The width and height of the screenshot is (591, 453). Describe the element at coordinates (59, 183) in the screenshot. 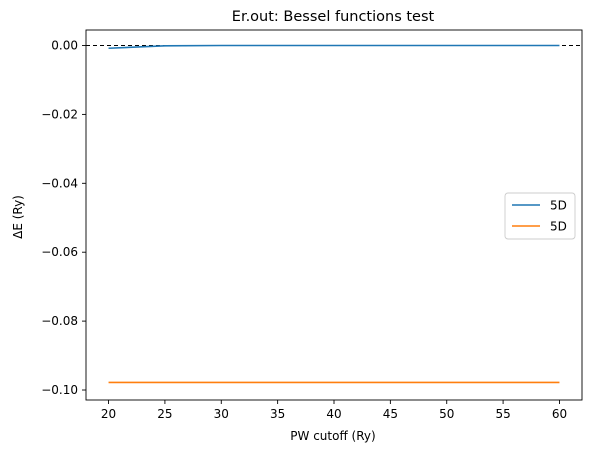

I see `y-tick-label: −0.04` at that location.